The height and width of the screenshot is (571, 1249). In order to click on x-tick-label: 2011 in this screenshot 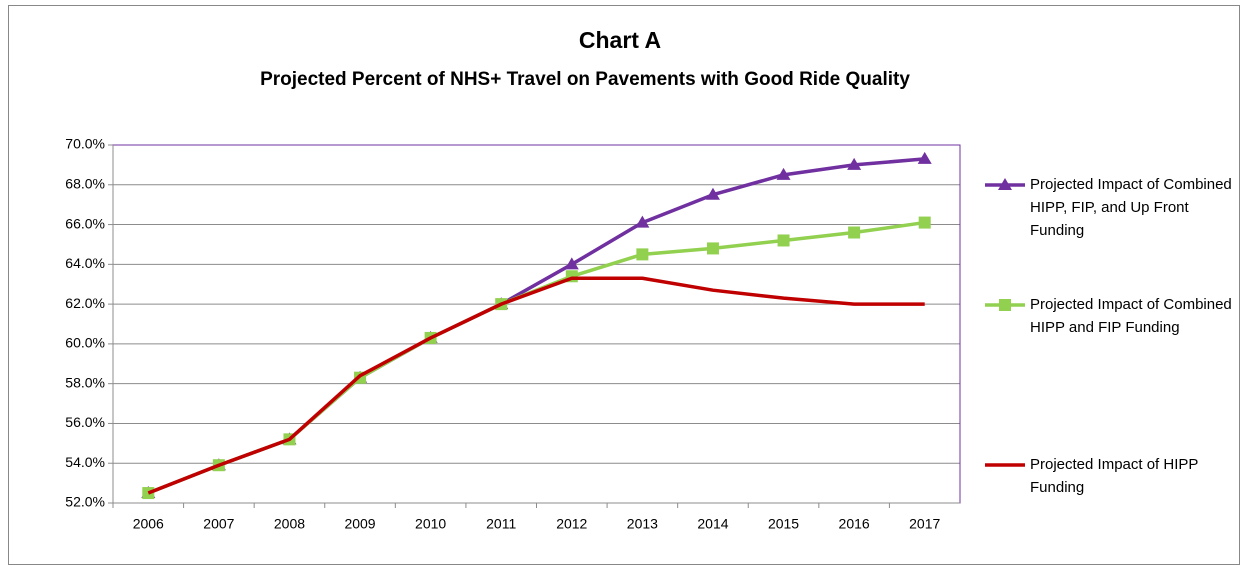, I will do `click(501, 524)`.